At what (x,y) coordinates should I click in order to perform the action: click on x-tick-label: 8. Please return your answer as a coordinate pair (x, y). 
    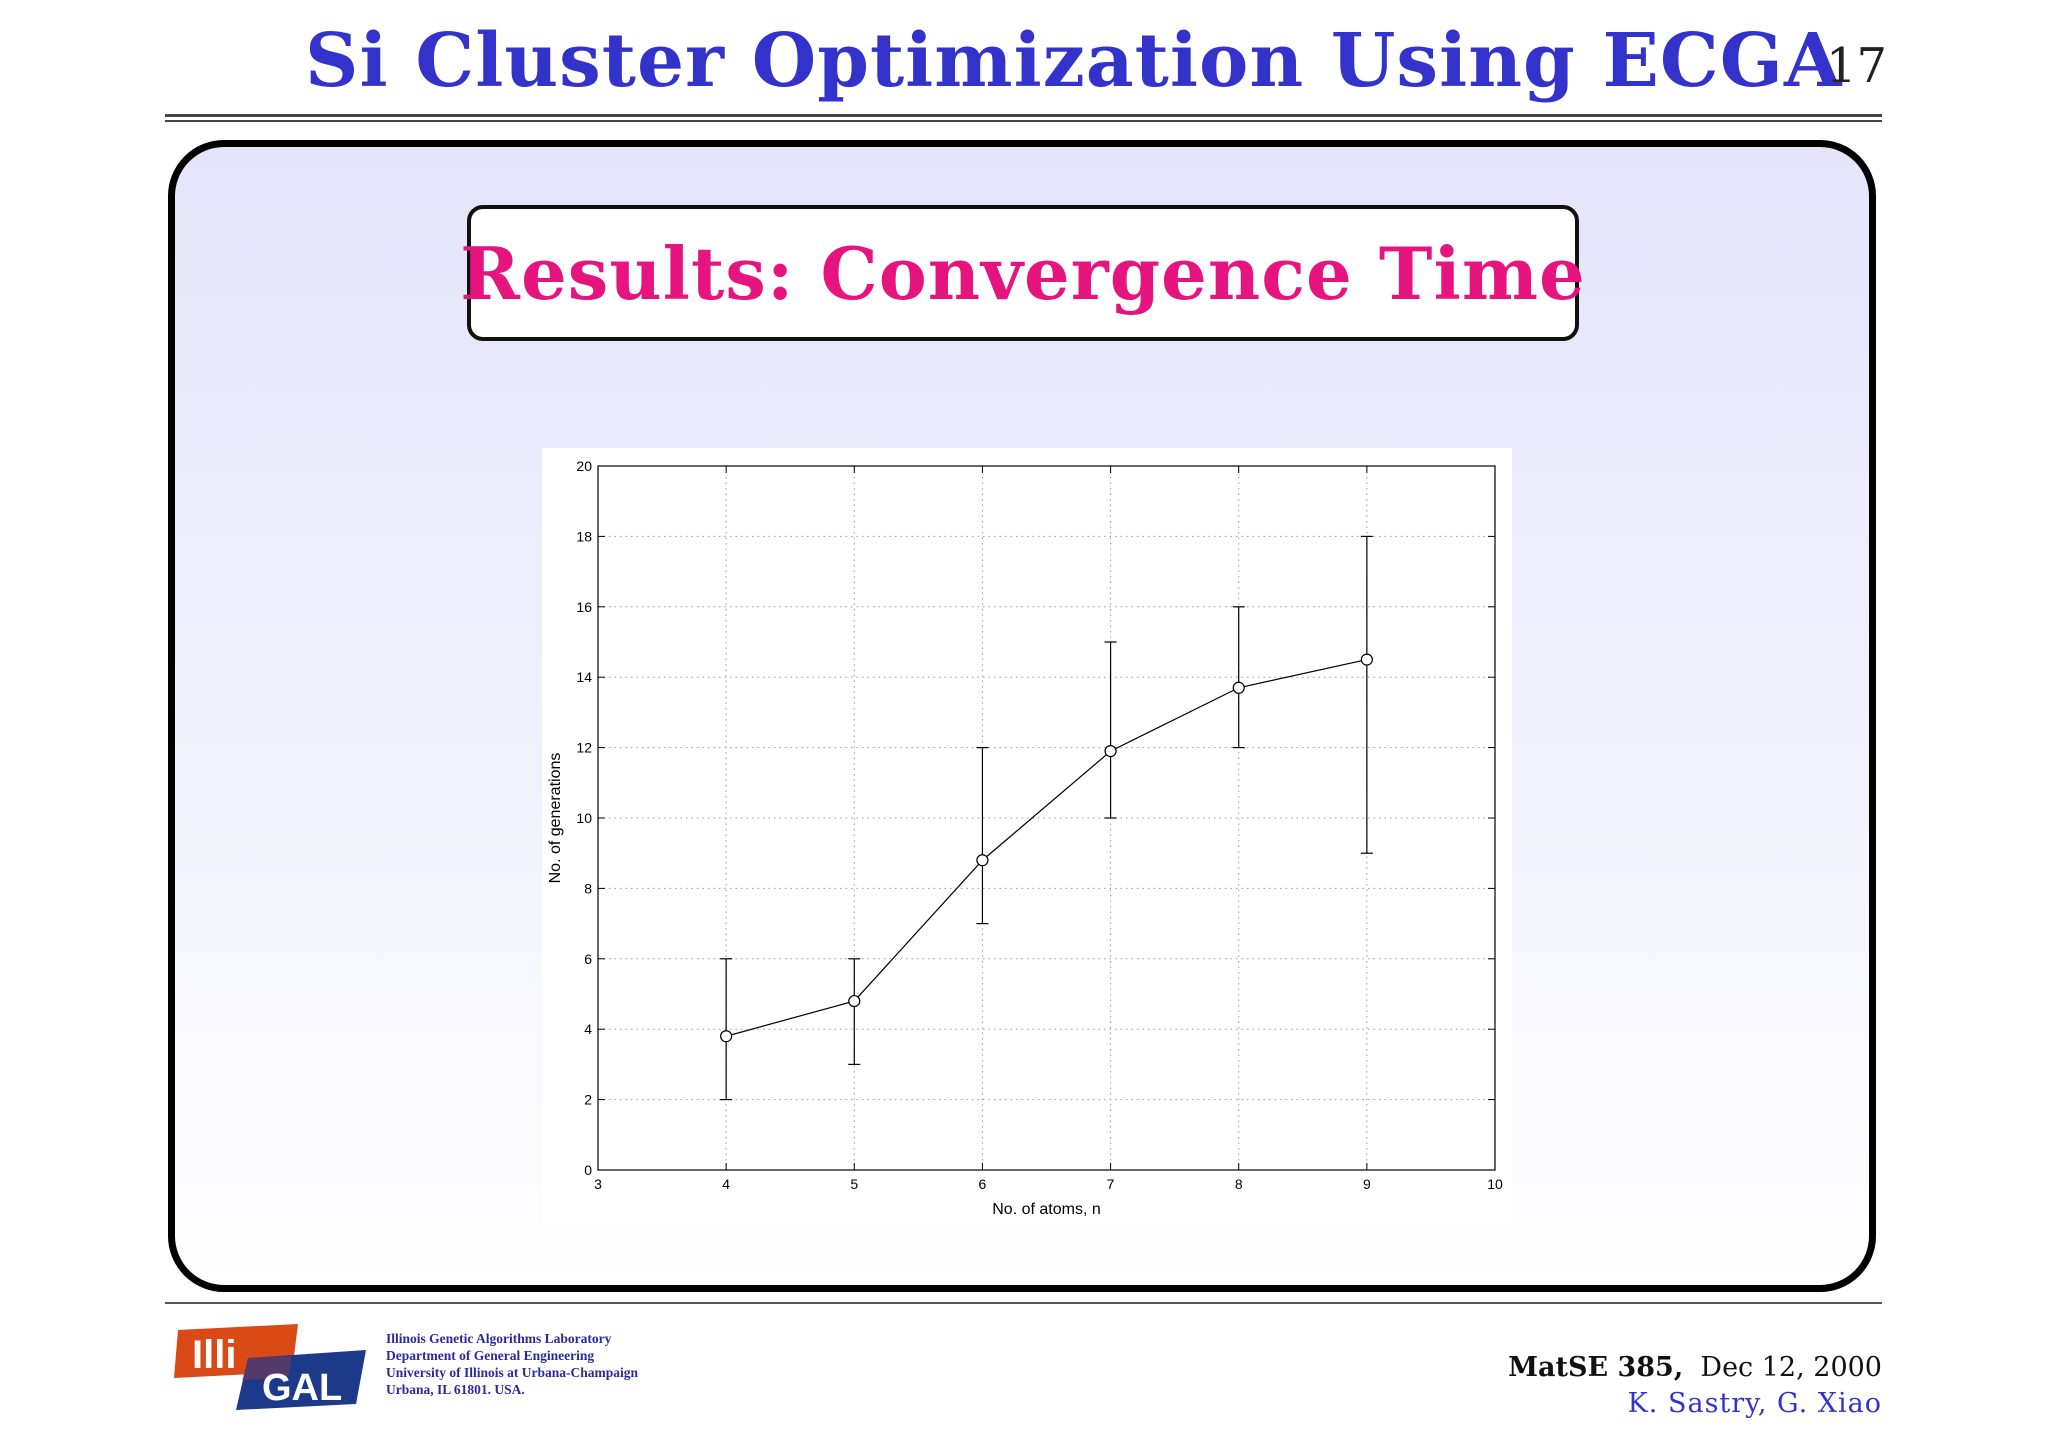
    Looking at the image, I should click on (1239, 1184).